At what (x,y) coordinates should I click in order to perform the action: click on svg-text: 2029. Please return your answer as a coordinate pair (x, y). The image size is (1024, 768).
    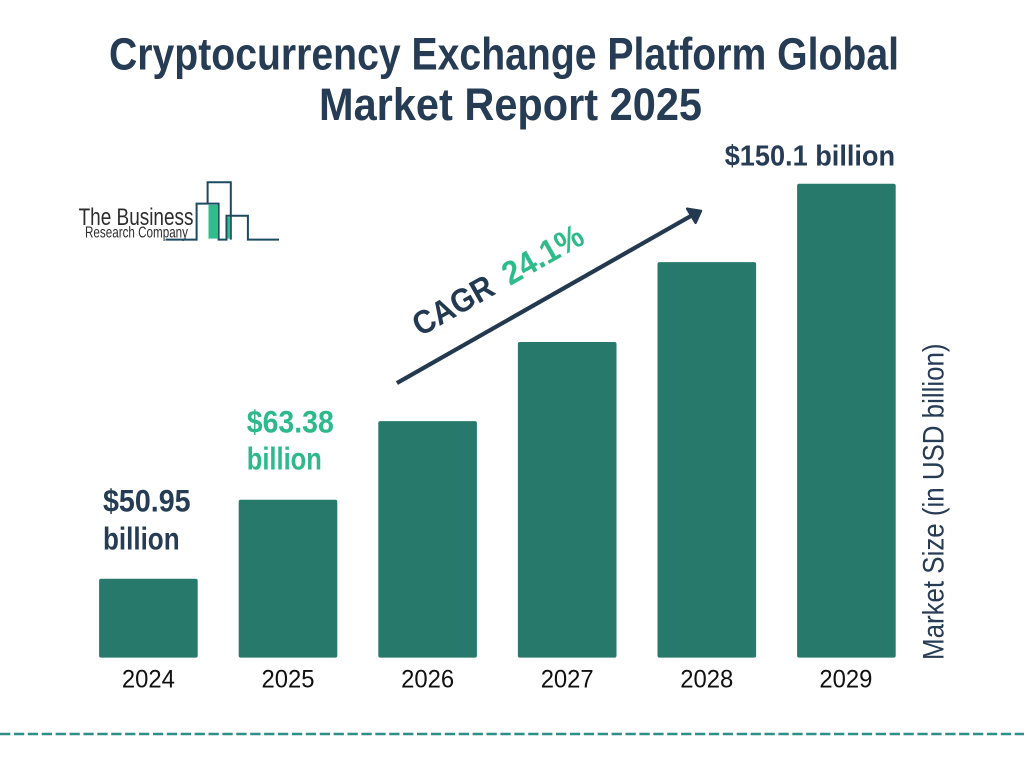
    Looking at the image, I should click on (845, 680).